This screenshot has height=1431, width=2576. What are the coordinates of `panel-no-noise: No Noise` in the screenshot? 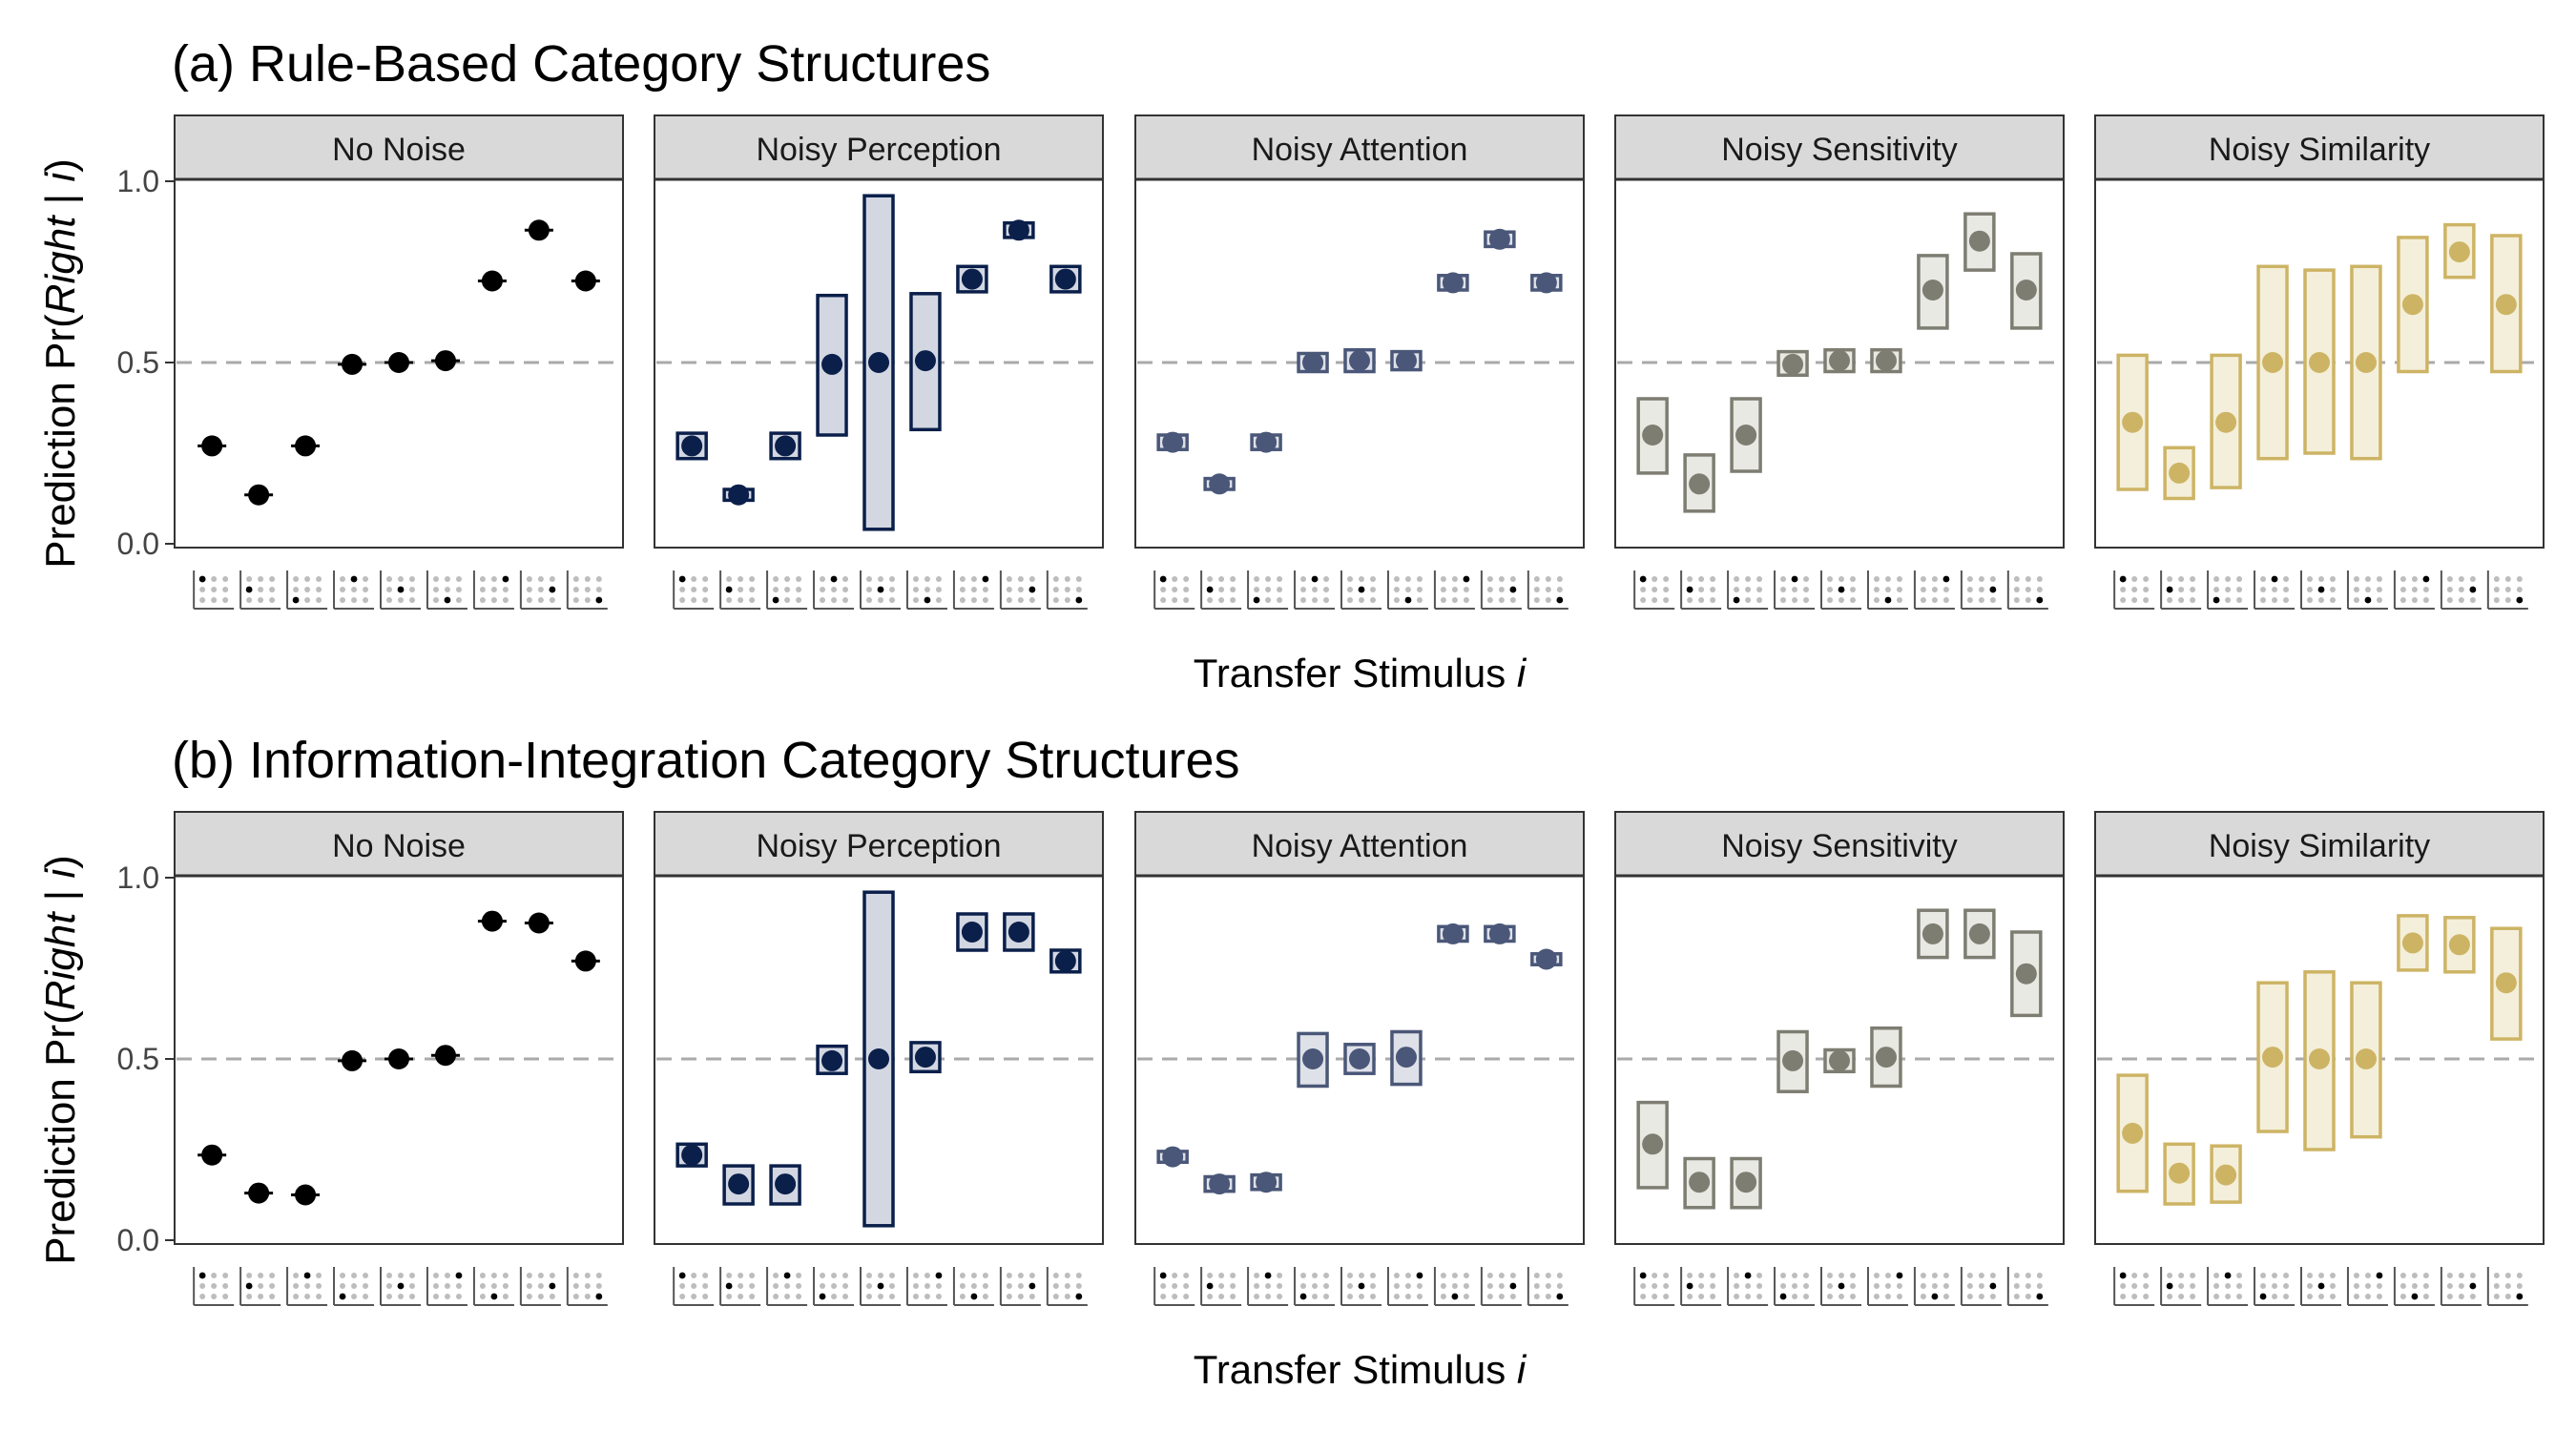 It's located at (399, 1058).